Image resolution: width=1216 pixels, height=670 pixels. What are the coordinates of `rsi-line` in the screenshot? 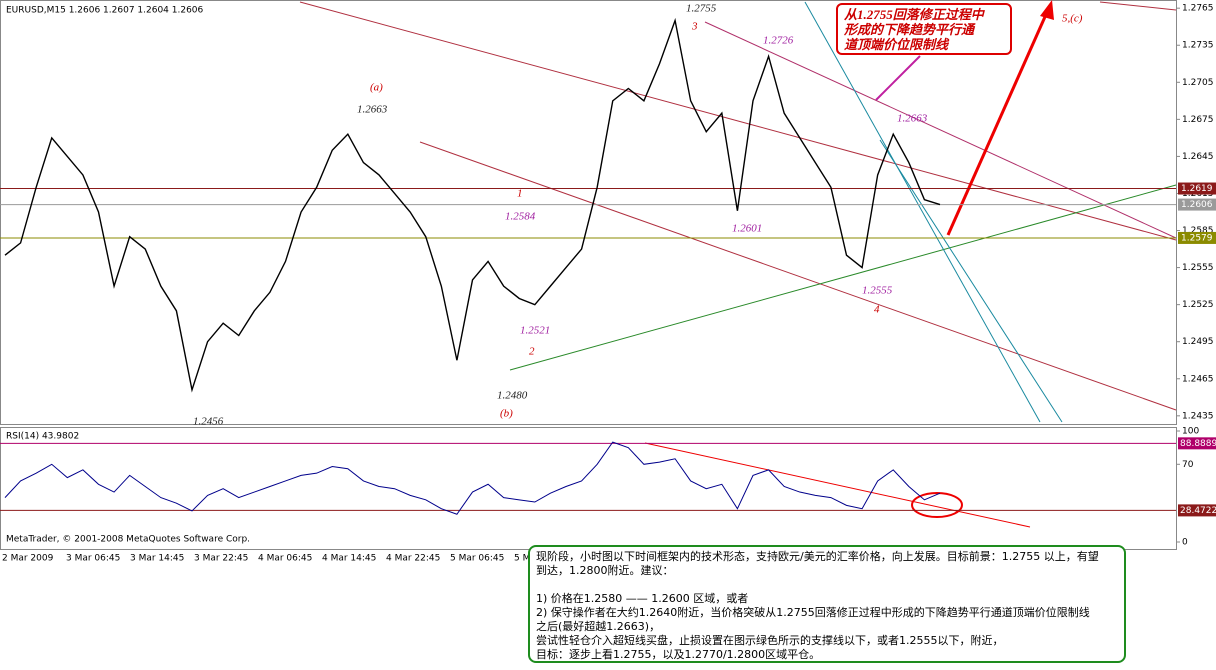 It's located at (472, 478).